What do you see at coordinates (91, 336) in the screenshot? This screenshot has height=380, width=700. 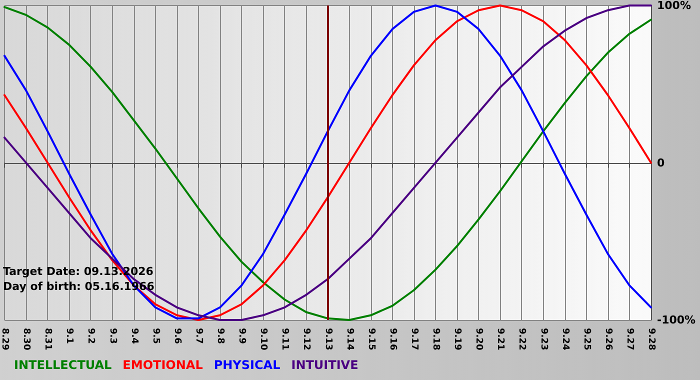 I see `x-tick-label: 9.2` at bounding box center [91, 336].